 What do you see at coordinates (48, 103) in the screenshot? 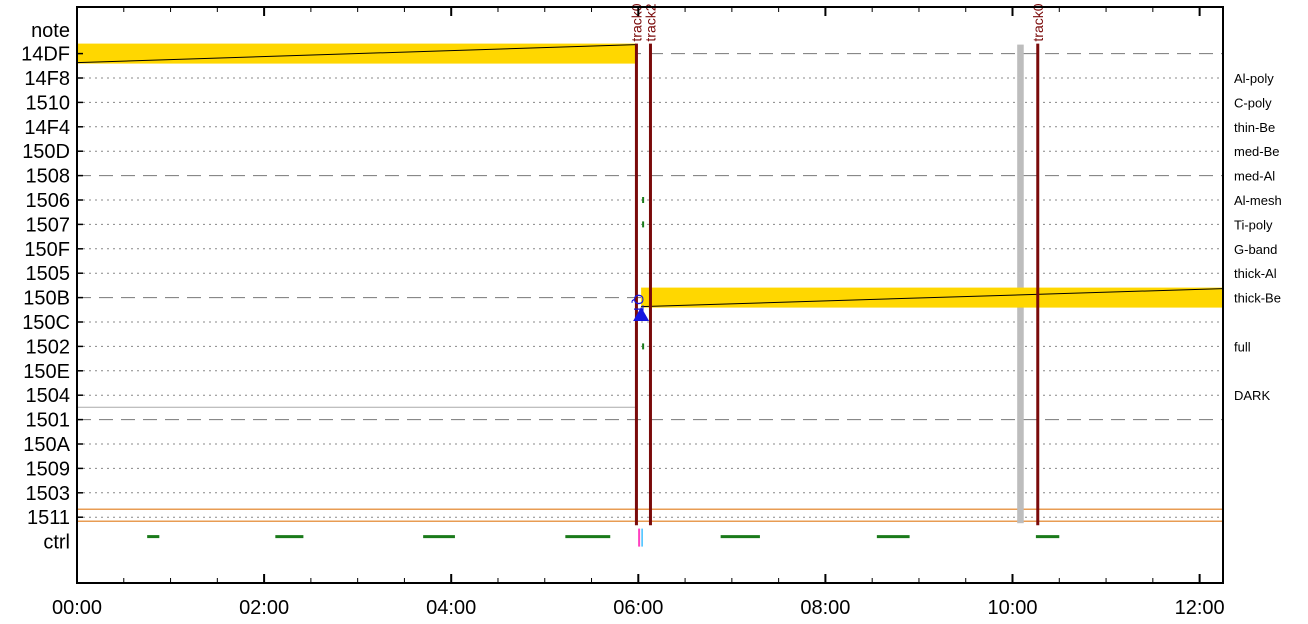
I see `y-row-label: 1510` at bounding box center [48, 103].